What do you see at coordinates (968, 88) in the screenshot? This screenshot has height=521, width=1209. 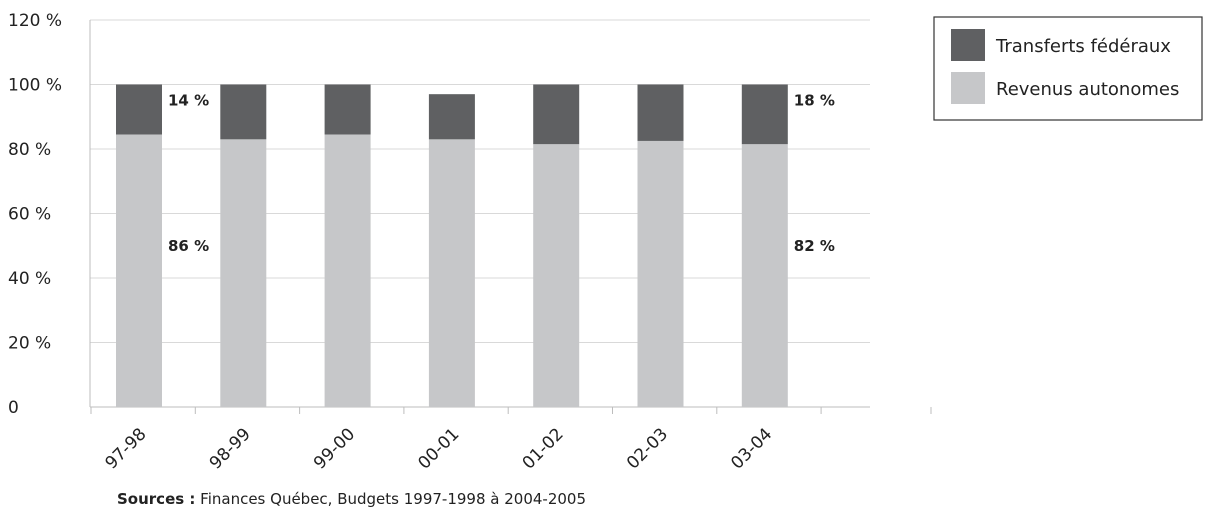 I see `legend-swatch-revenus` at bounding box center [968, 88].